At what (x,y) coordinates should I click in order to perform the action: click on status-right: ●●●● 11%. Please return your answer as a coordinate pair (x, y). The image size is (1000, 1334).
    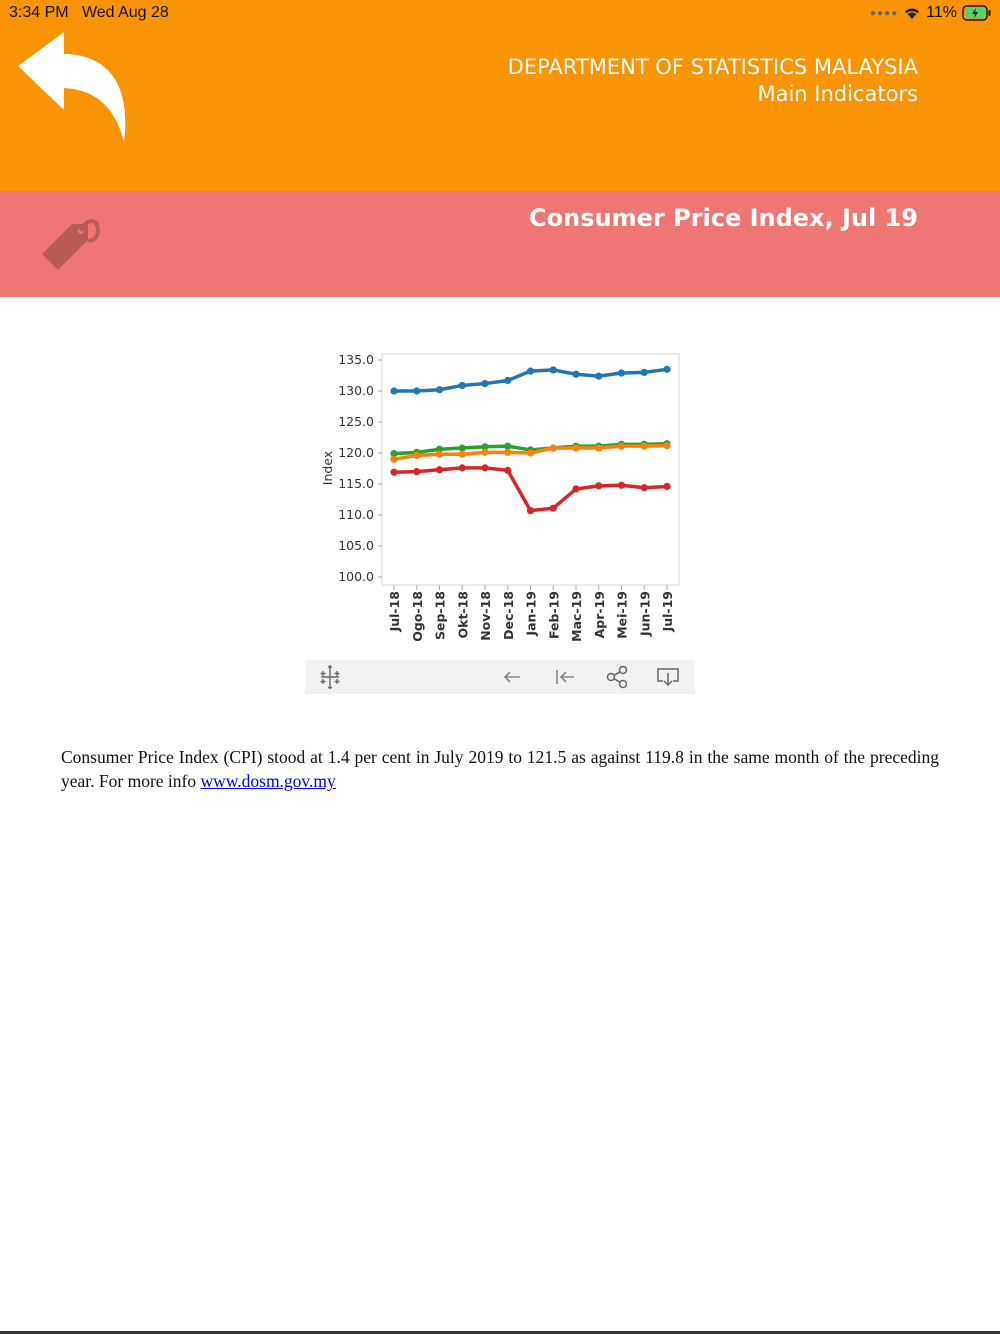
    Looking at the image, I should click on (931, 13).